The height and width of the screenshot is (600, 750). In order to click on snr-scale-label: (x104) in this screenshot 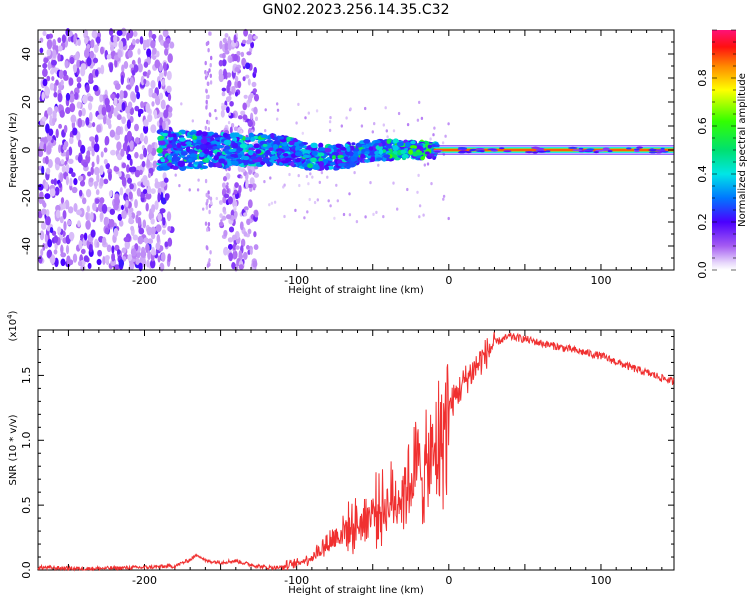, I will do `click(12, 325)`.